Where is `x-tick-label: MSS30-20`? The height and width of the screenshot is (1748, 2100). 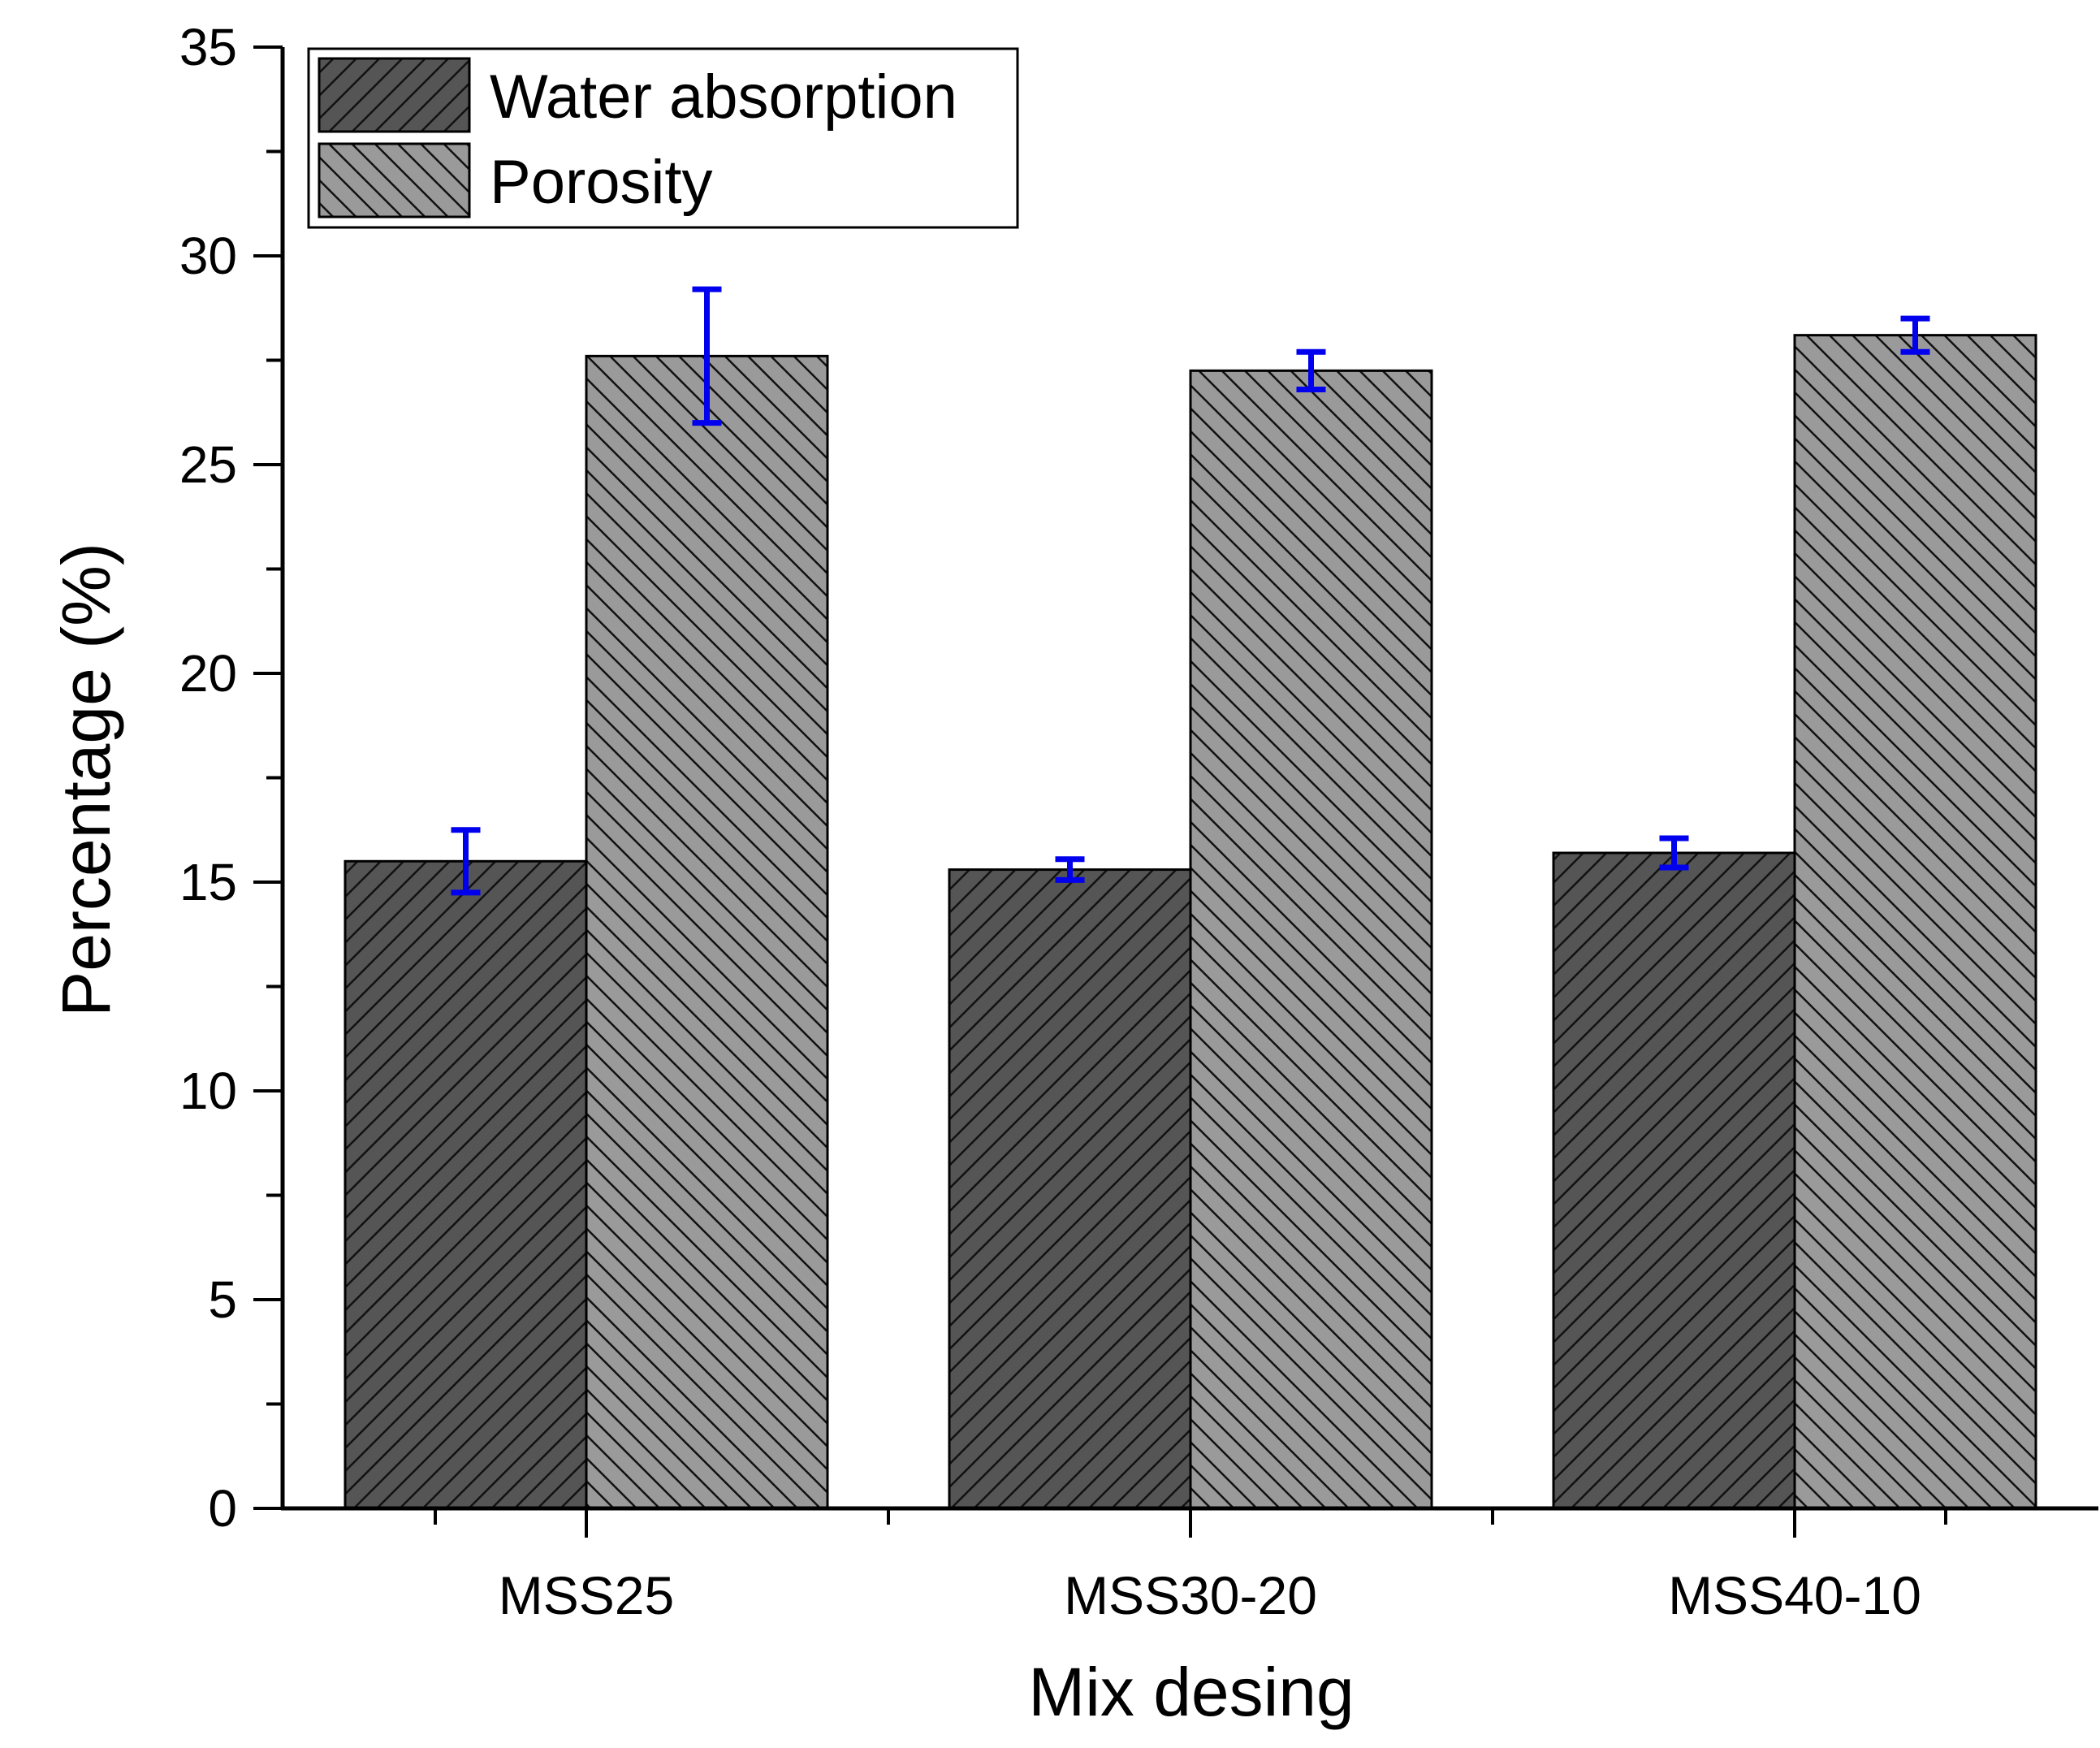
x-tick-label: MSS30-20 is located at coordinates (1191, 1595).